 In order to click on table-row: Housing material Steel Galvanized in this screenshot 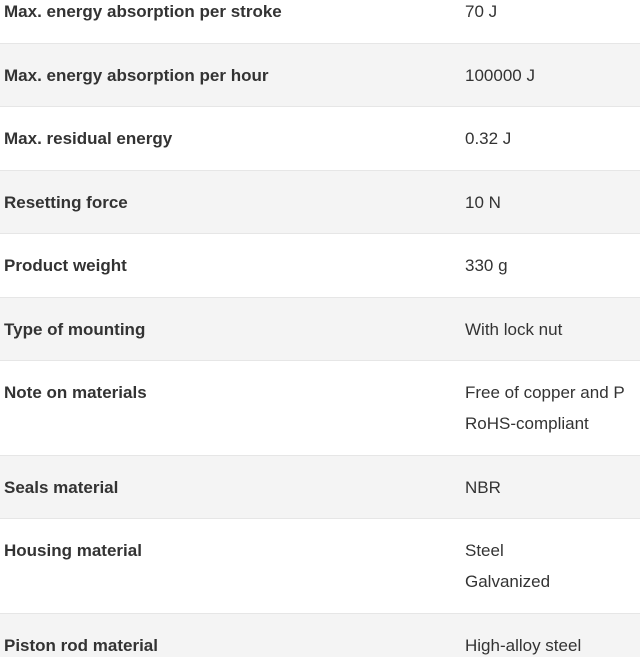, I will do `click(320, 565)`.